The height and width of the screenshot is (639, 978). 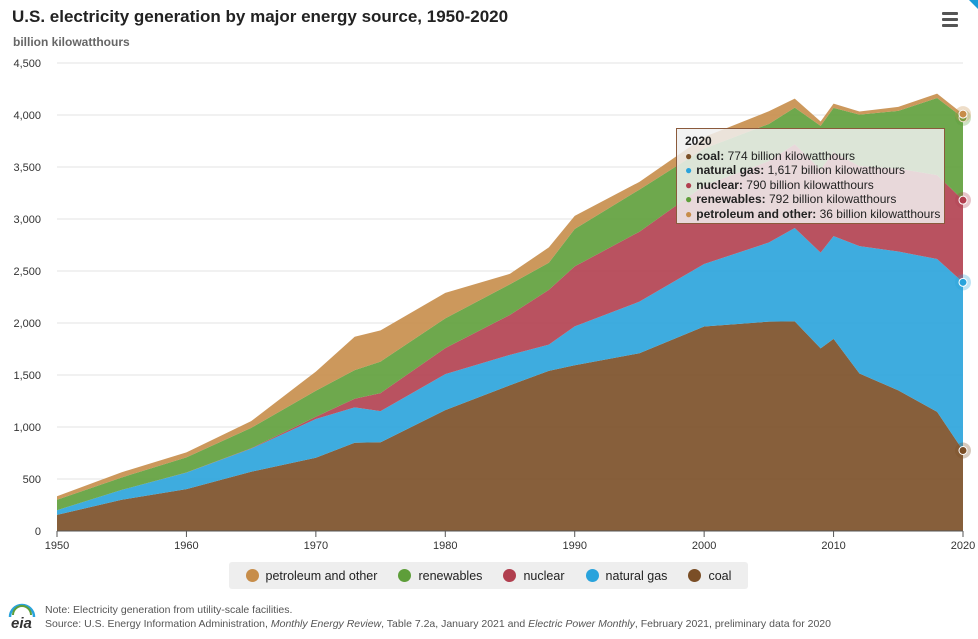 I want to click on legend-item-nuclear: nuclear, so click(x=533, y=576).